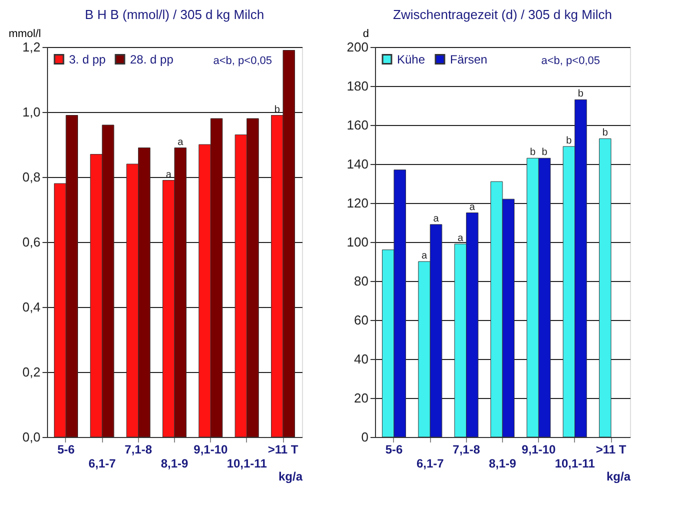 Image resolution: width=686 pixels, height=517 pixels. What do you see at coordinates (31, 177) in the screenshot?
I see `y-tick-label: 0,8` at bounding box center [31, 177].